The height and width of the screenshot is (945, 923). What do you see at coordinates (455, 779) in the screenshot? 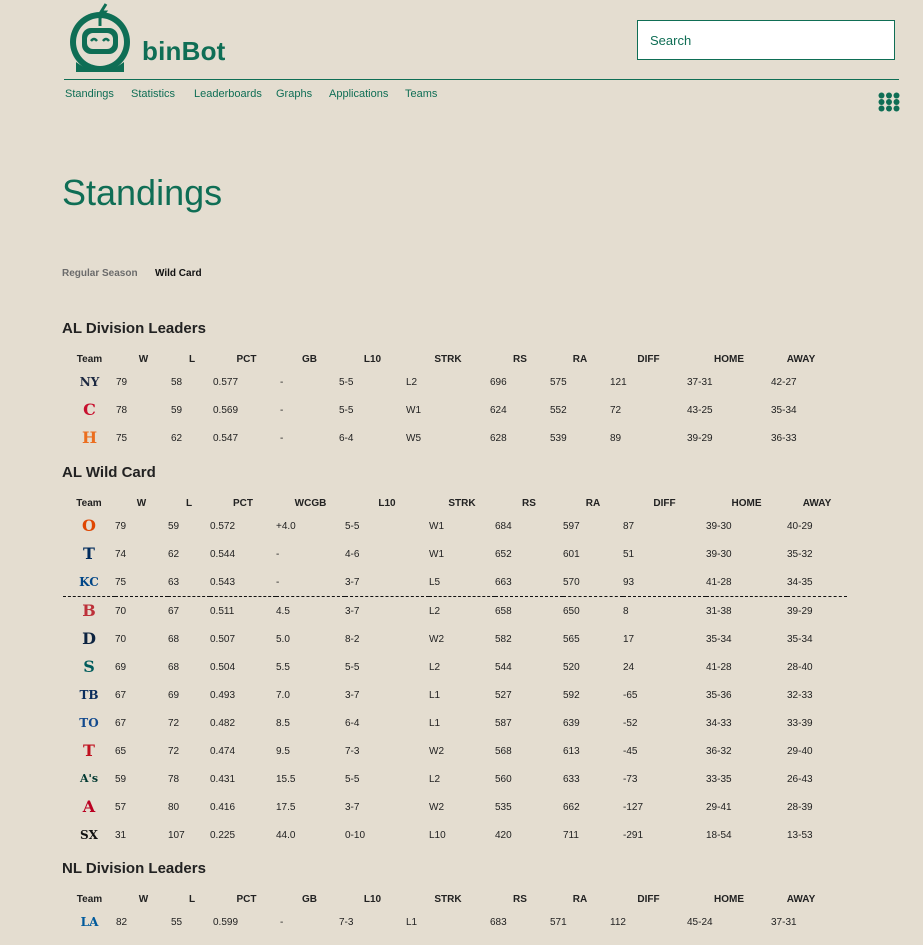
I see `table-row: A's 59 78 0.431 15.5 5-5 L2 560 633 -73 33-35 26-43` at bounding box center [455, 779].